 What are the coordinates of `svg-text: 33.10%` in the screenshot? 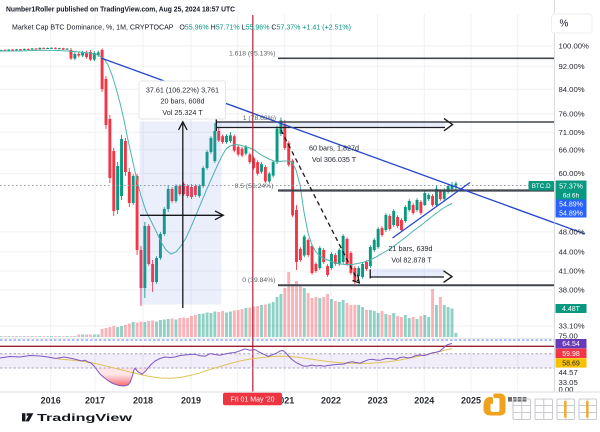 It's located at (572, 326).